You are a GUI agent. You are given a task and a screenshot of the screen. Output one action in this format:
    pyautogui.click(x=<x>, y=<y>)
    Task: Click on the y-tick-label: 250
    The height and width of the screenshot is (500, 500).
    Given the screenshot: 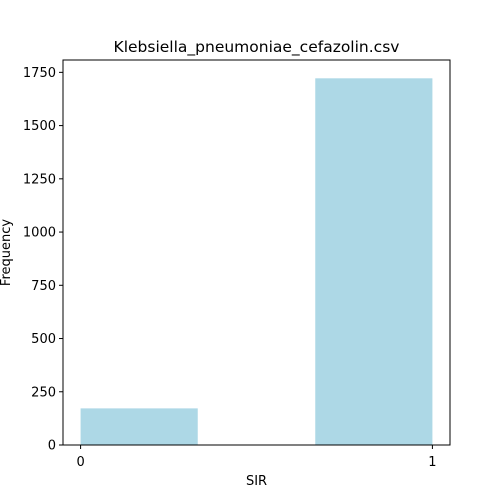 What is the action you would take?
    pyautogui.click(x=43, y=392)
    